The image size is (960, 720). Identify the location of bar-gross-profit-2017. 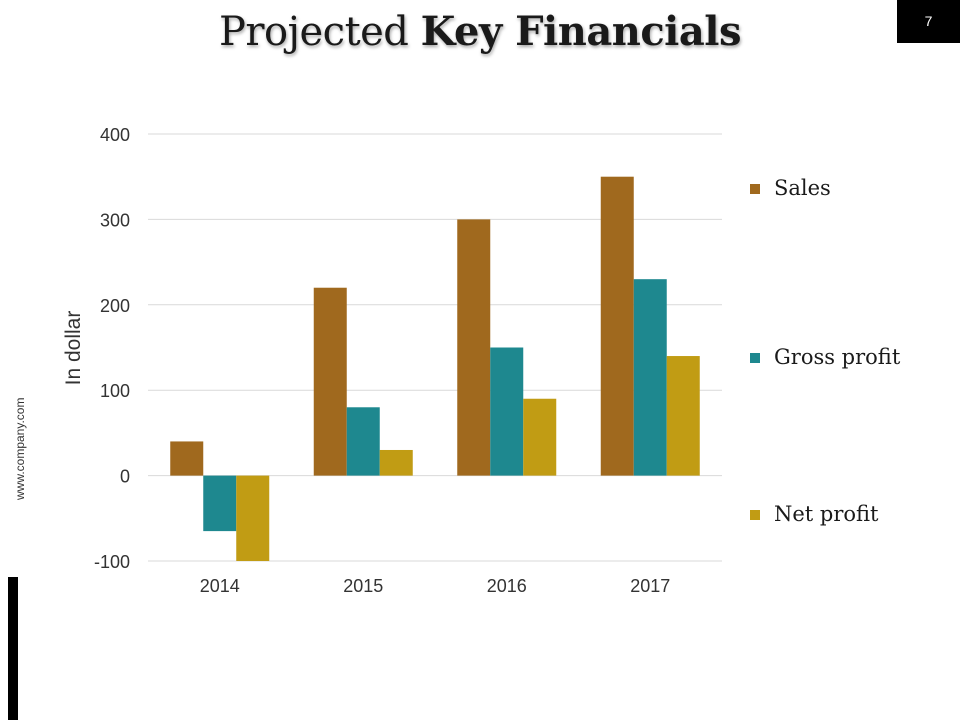
(650, 377).